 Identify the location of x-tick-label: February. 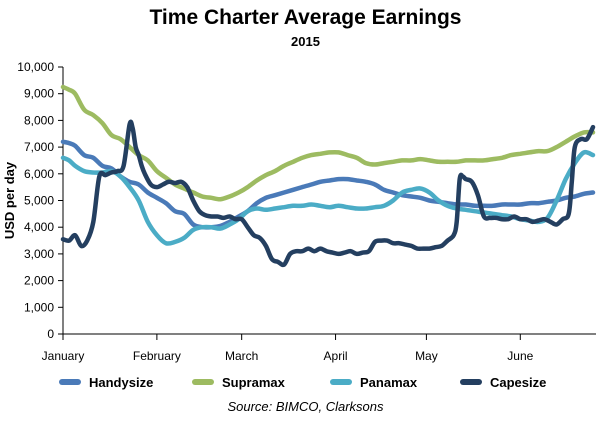
(157, 356).